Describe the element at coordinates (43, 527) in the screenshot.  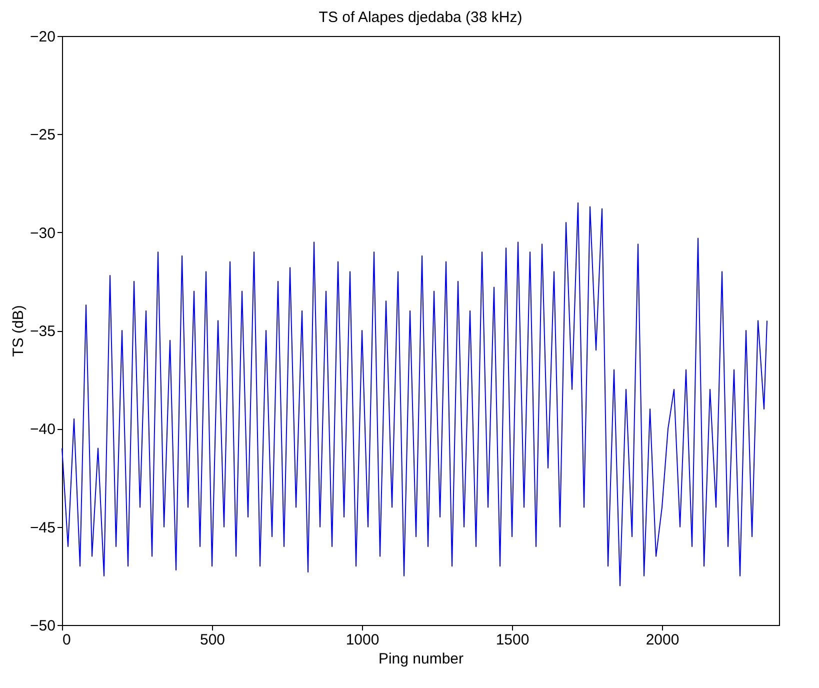
I see `y-tick-label: −45` at that location.